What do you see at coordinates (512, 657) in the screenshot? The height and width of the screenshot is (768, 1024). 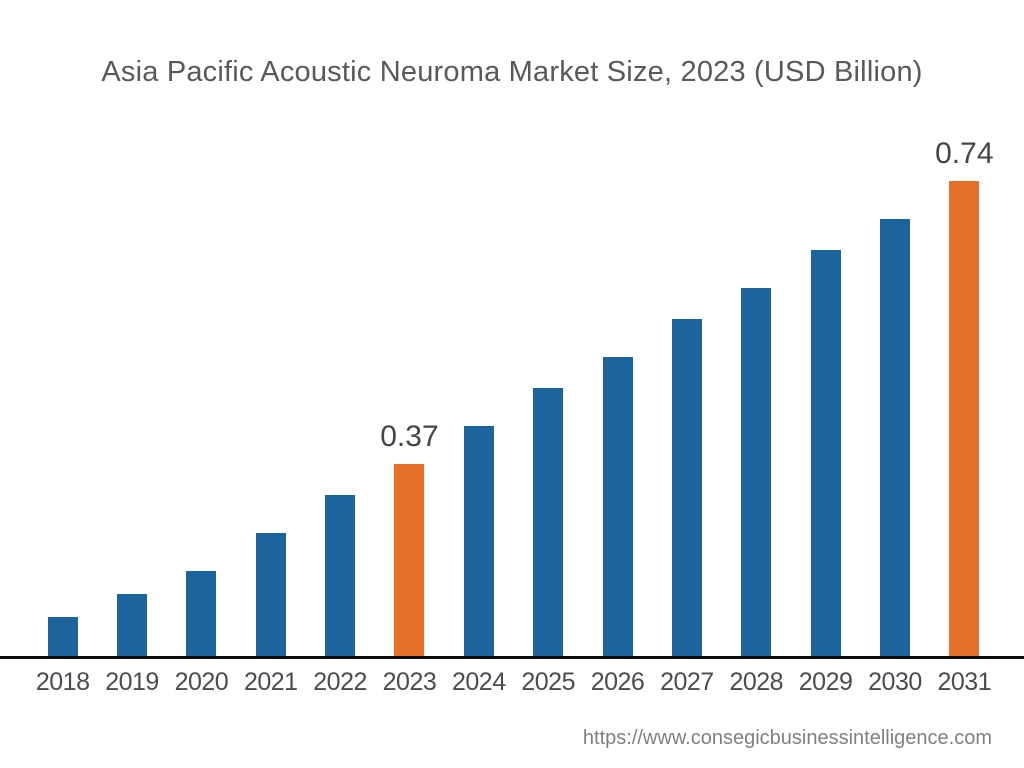 I see `x-axis-line` at bounding box center [512, 657].